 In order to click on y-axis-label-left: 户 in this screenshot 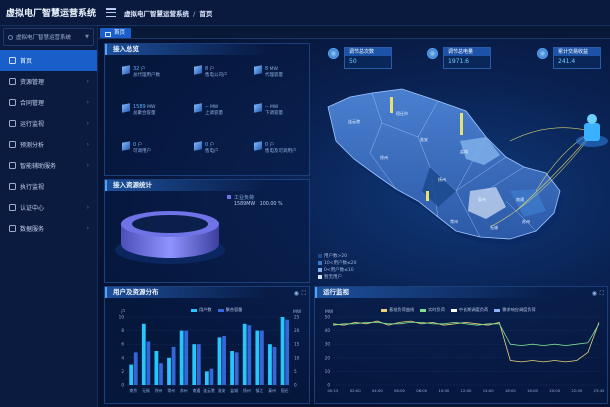, I will do `click(123, 311)`.